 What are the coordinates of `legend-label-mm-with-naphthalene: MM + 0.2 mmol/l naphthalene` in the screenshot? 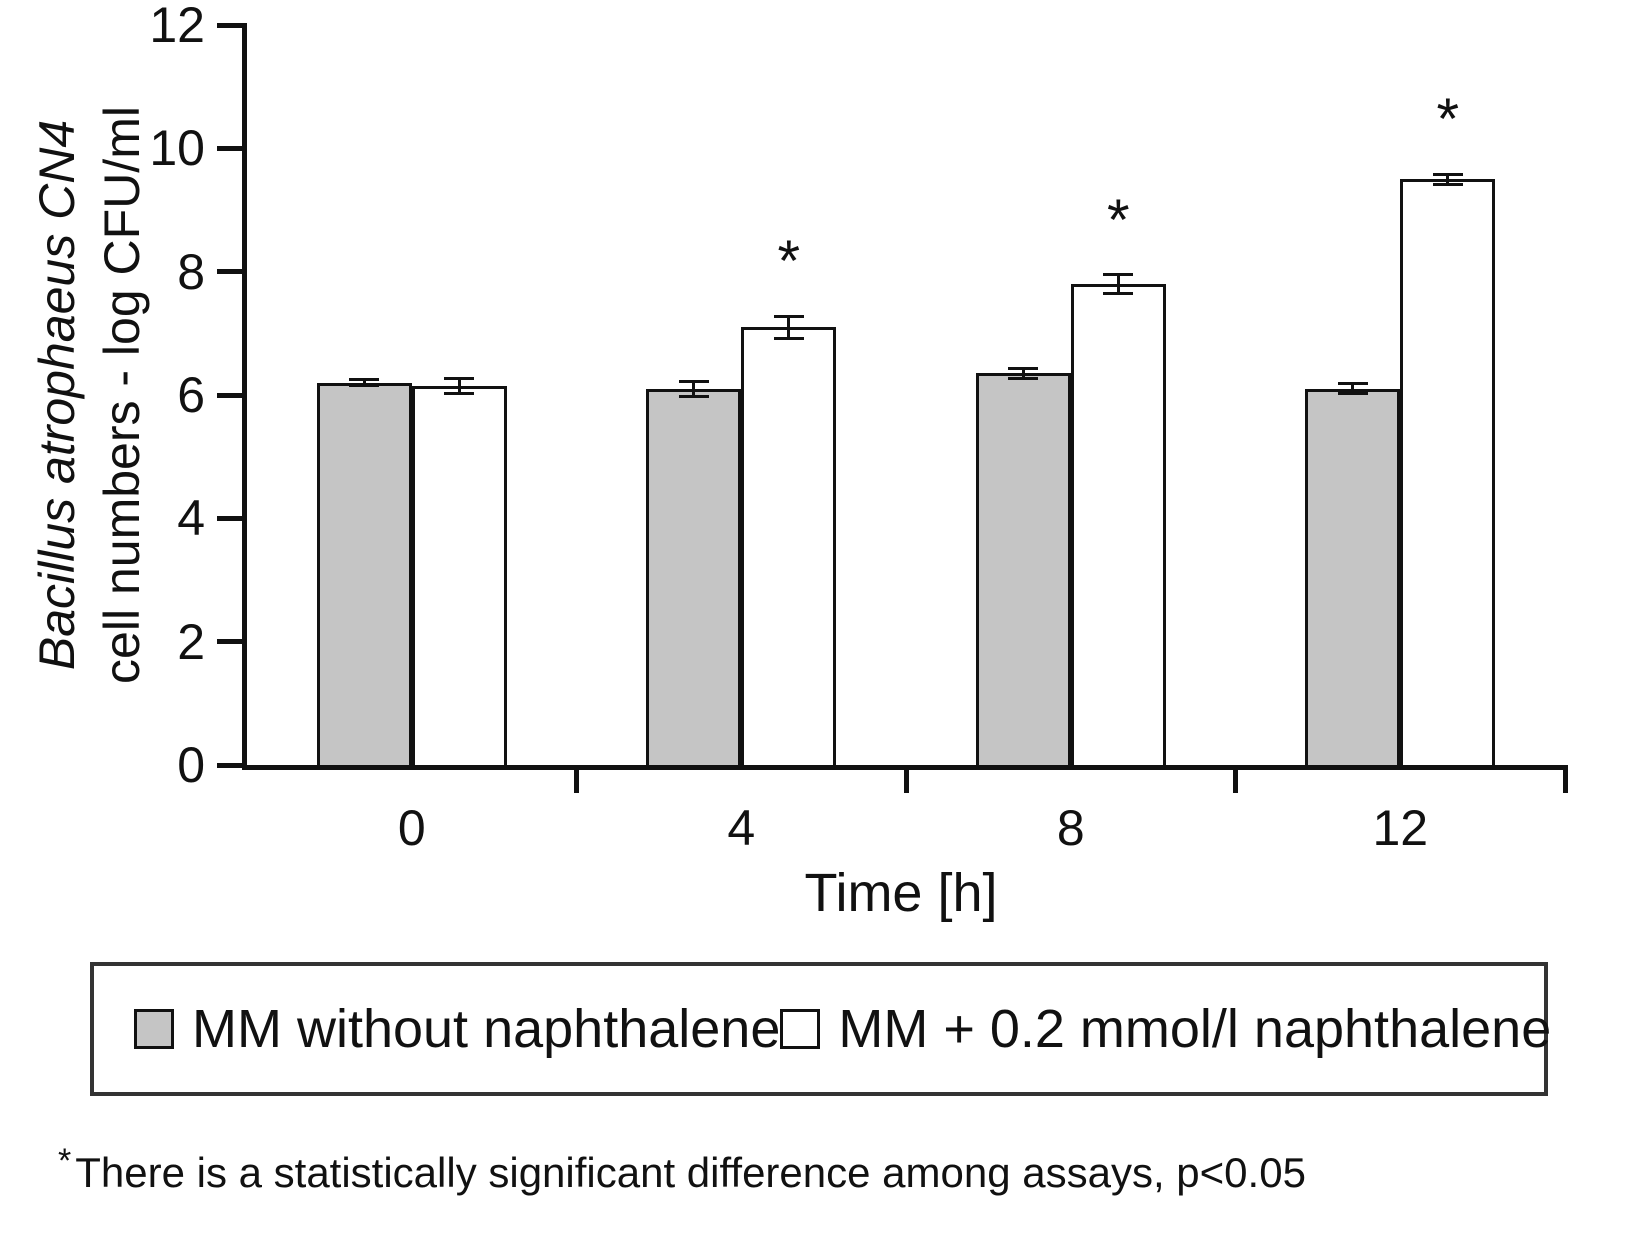 It's located at (1195, 1029).